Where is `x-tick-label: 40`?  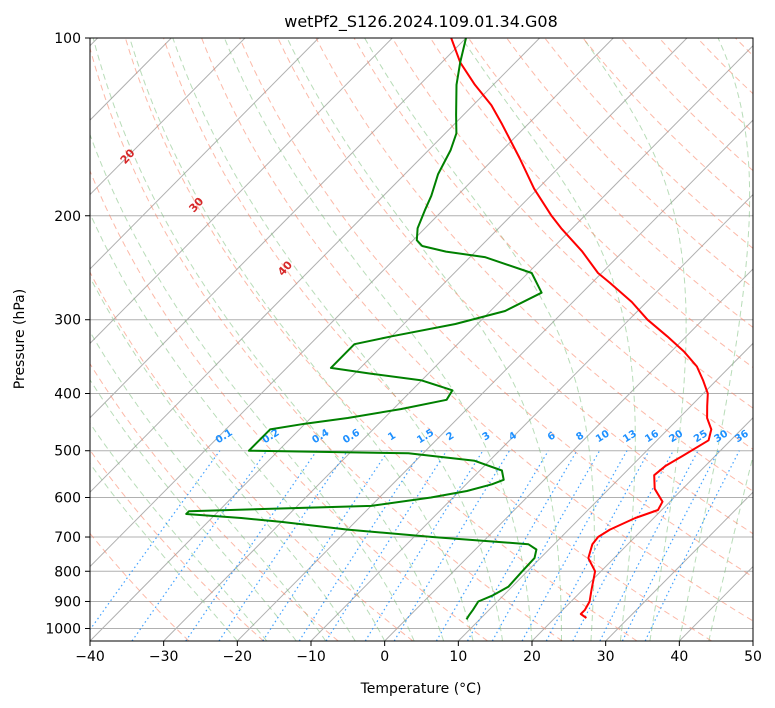 x-tick-label: 40 is located at coordinates (679, 657).